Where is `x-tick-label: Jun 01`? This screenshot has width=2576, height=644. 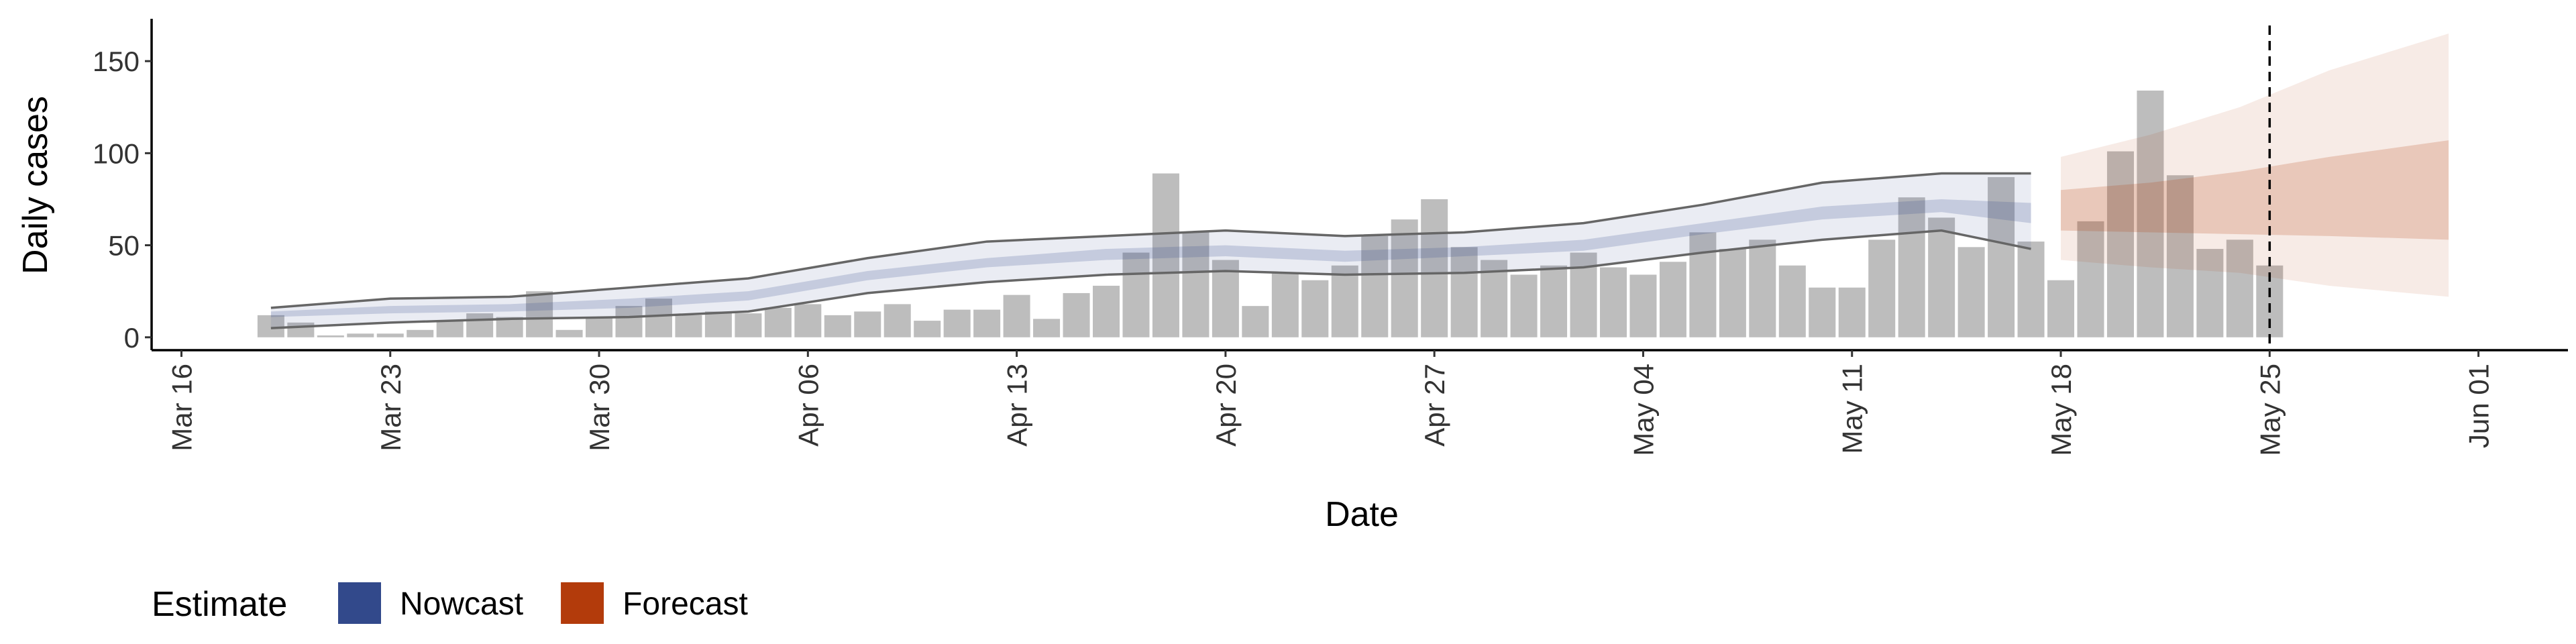
x-tick-label: Jun 01 is located at coordinates (2479, 406).